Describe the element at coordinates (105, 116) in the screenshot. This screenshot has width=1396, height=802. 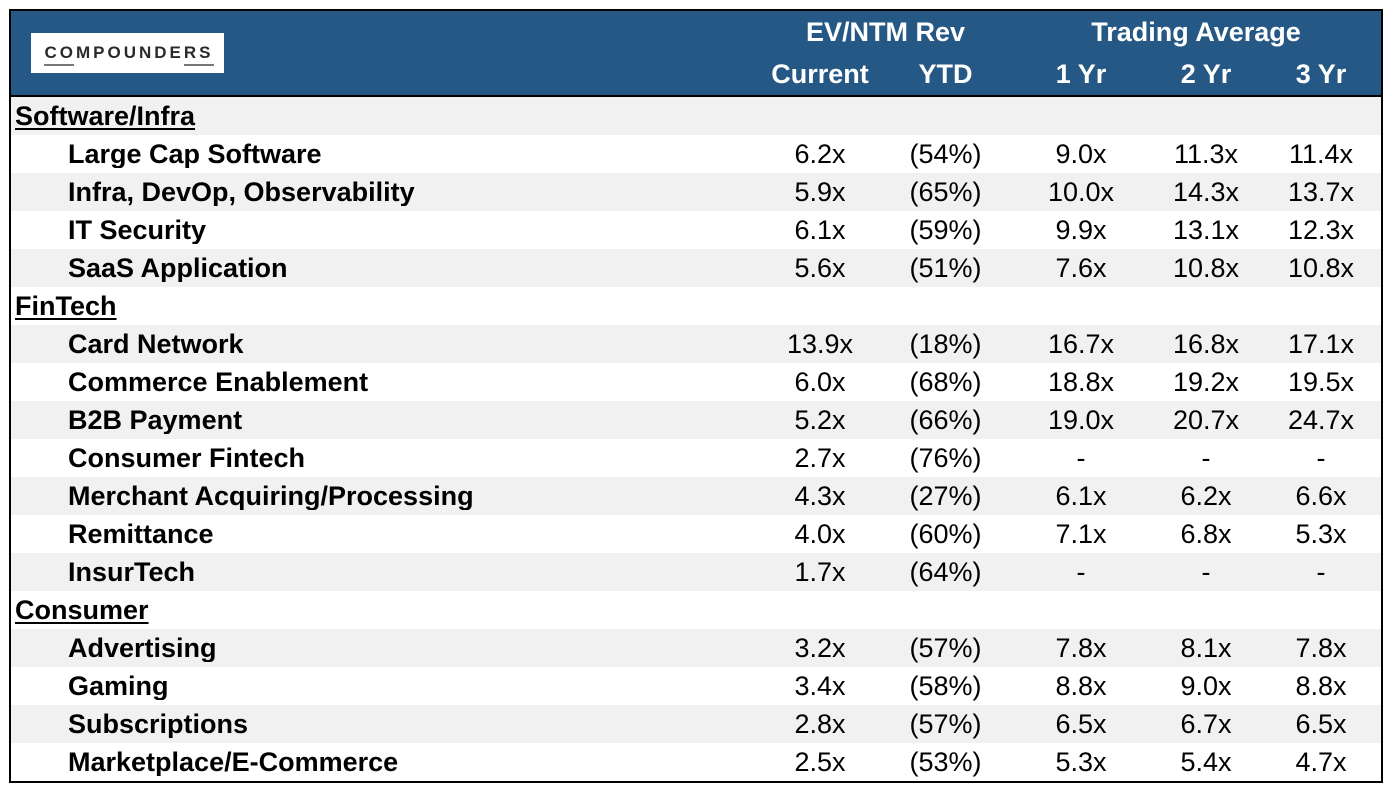
I see `section-label: Software/Infra` at that location.